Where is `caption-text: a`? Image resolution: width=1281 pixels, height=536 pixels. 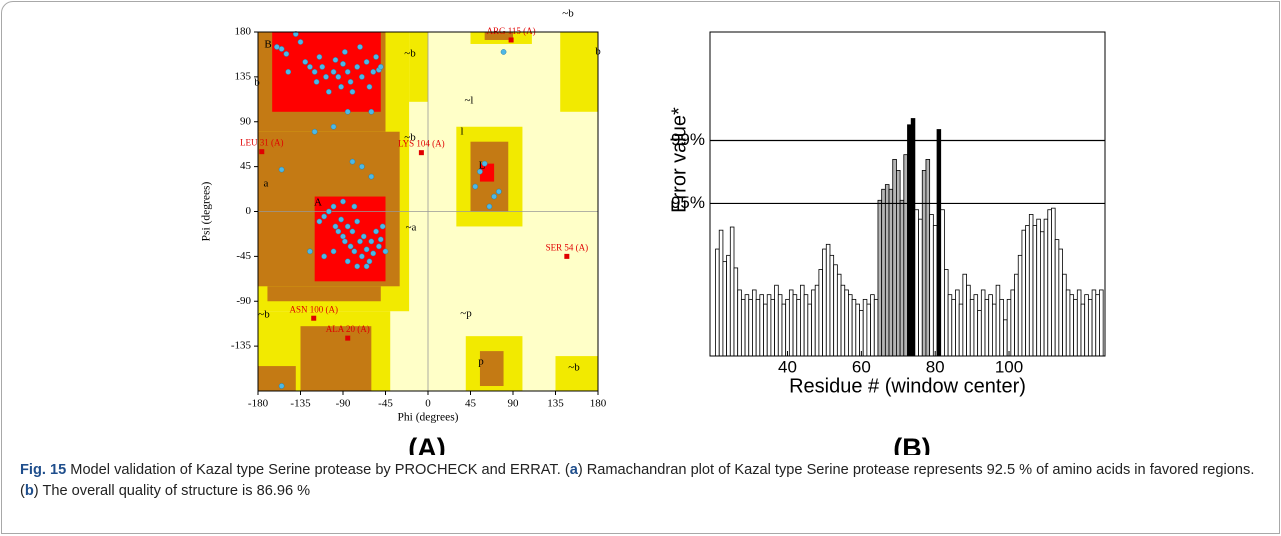
caption-text: a is located at coordinates (573, 470).